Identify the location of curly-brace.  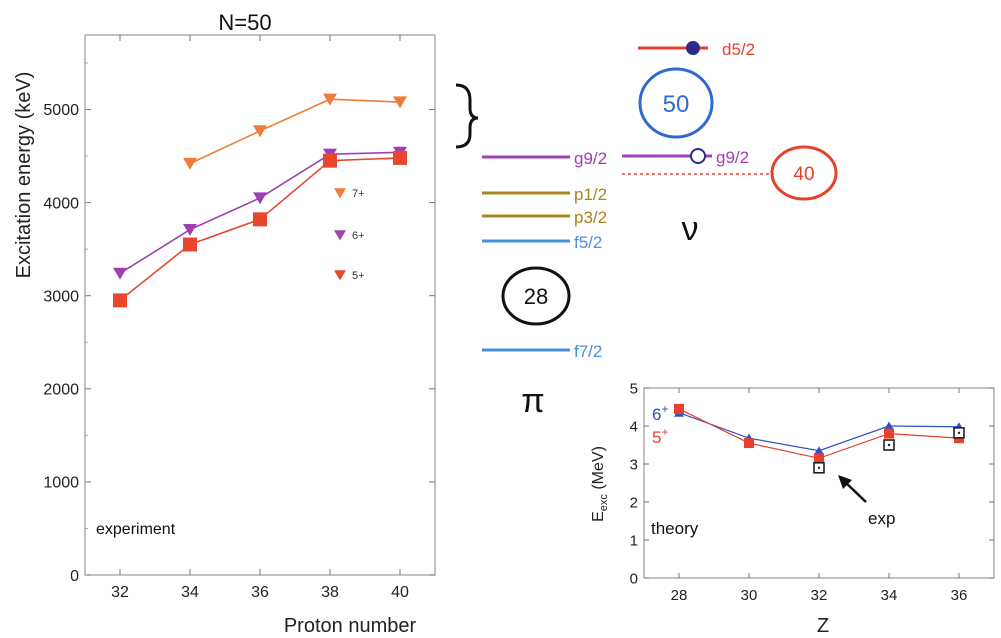
(467, 116).